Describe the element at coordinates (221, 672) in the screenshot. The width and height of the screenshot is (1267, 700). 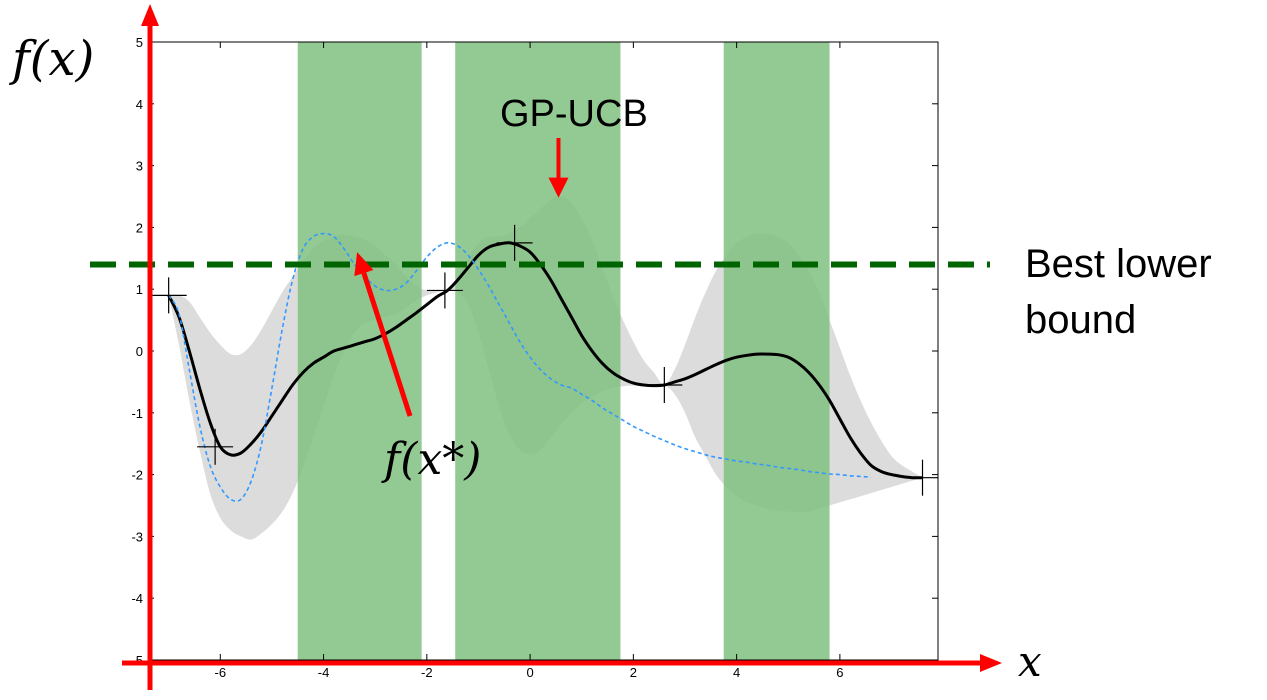
I see `x-tick-label: -6` at that location.